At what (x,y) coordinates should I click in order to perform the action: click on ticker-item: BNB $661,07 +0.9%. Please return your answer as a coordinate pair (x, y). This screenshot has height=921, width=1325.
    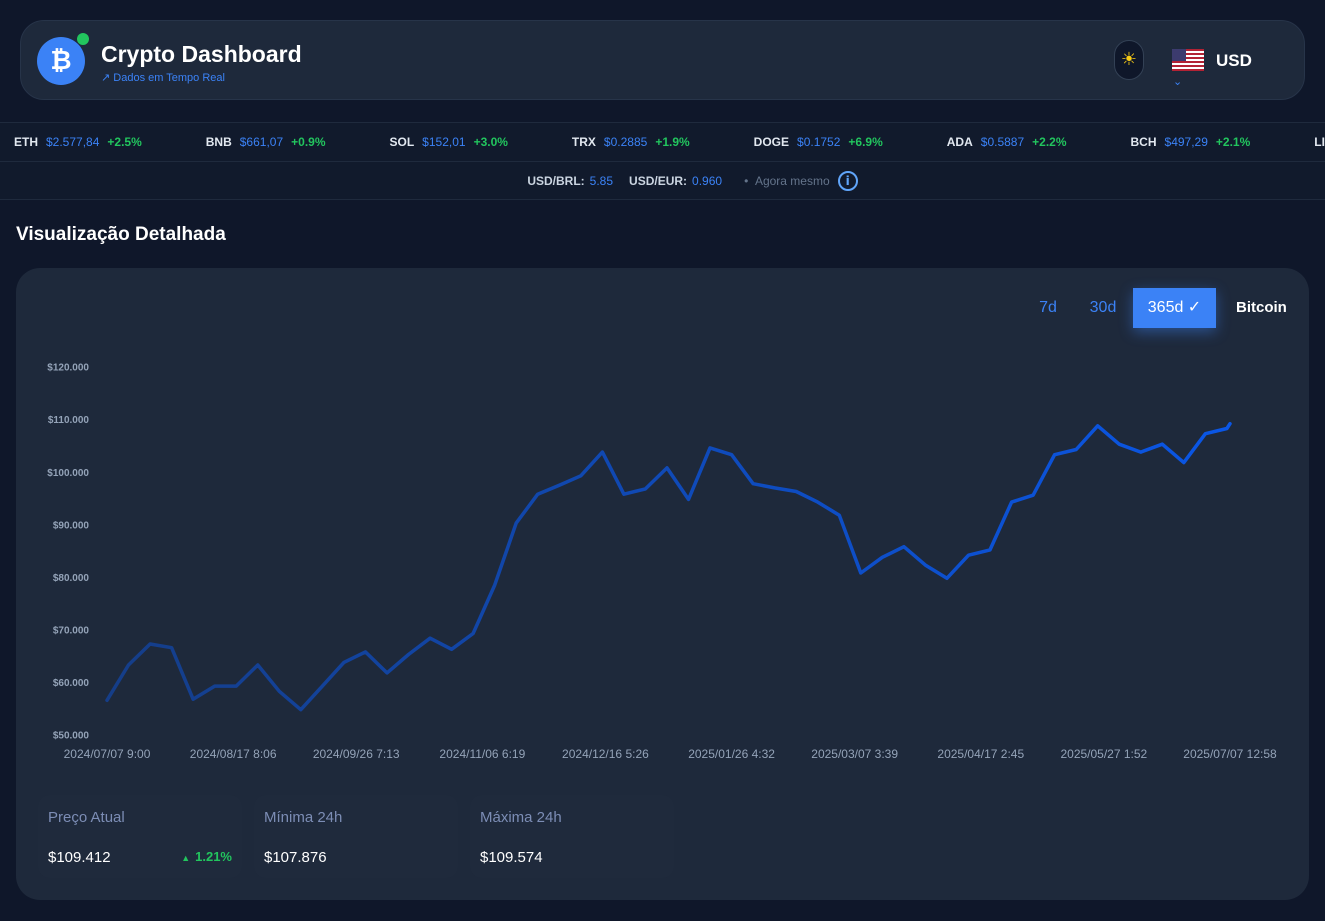
    Looking at the image, I should click on (266, 142).